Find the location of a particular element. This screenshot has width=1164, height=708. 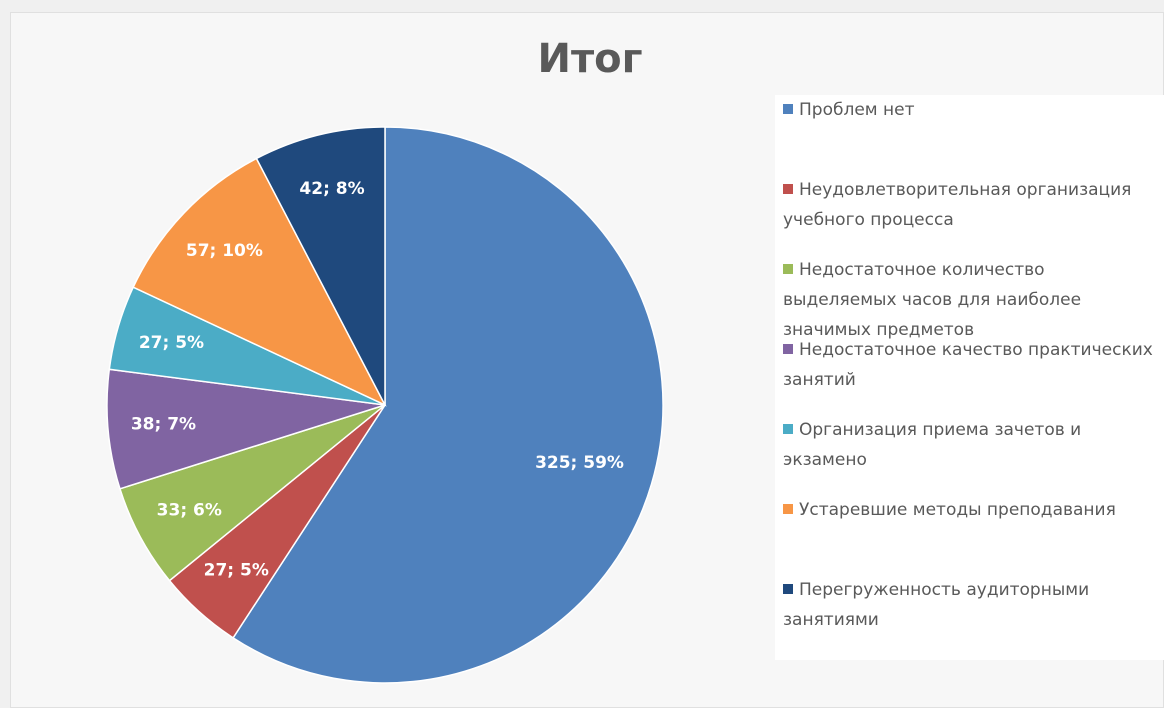

data-label: 42; 8% is located at coordinates (331, 189).